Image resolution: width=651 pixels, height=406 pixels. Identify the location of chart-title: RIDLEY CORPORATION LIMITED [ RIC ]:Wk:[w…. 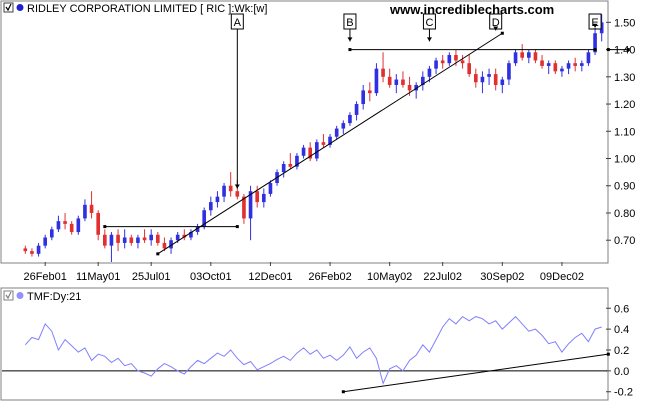
(147, 9).